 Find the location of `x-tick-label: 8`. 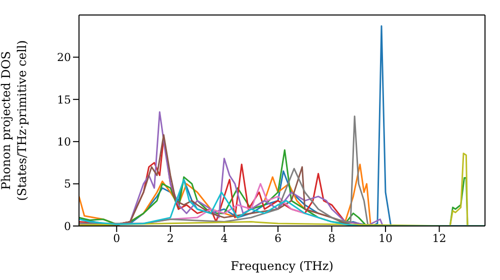

x-tick-label: 8 is located at coordinates (332, 238).